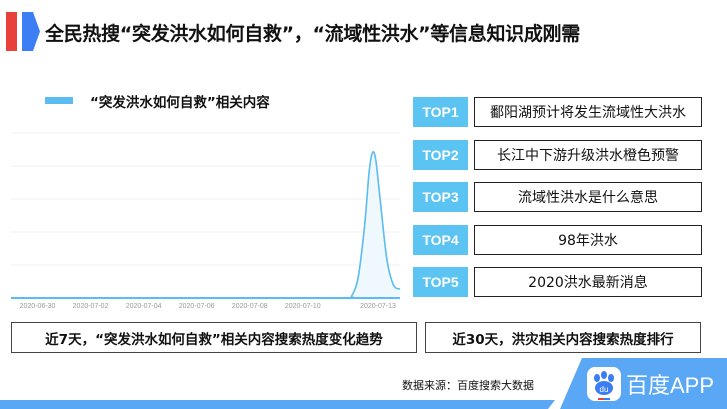 The image size is (727, 409). Describe the element at coordinates (468, 385) in the screenshot. I see `data-source: 数据来源：百度搜索大数据` at that location.